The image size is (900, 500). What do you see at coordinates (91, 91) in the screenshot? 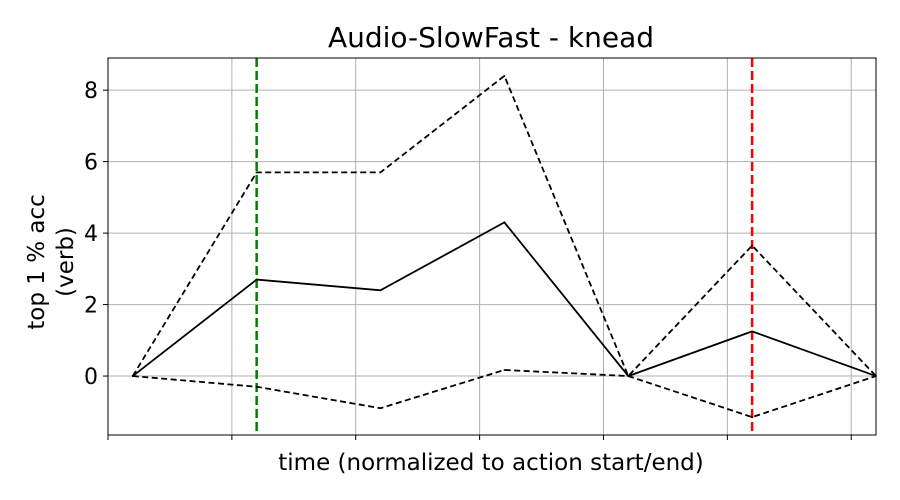
I see `y-tick-label: 8` at bounding box center [91, 91].